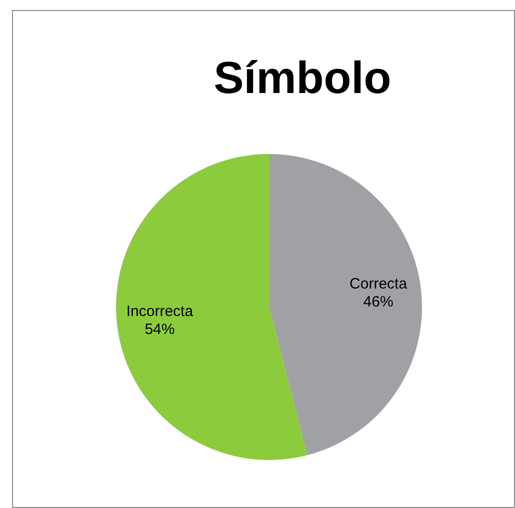 The width and height of the screenshot is (515, 508). What do you see at coordinates (379, 283) in the screenshot?
I see `slice-label: Correcta` at bounding box center [379, 283].